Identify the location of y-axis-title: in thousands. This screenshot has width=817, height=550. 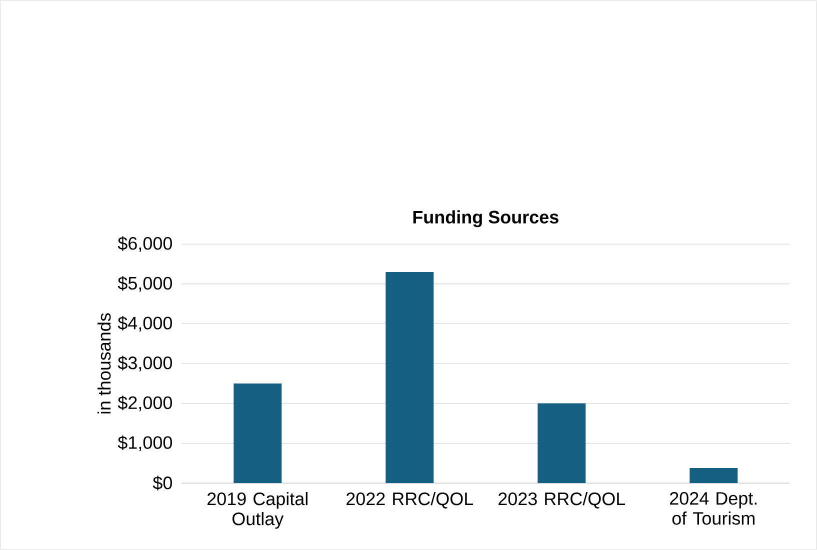
(104, 363).